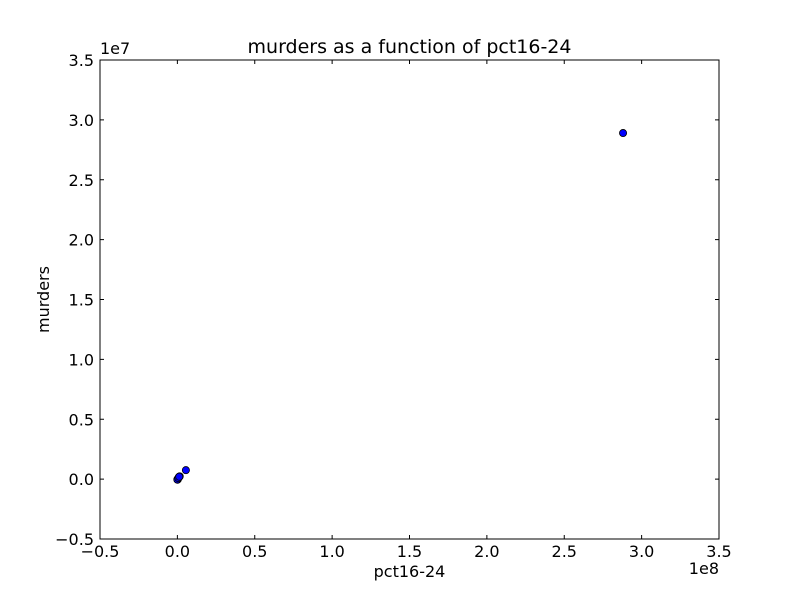 The width and height of the screenshot is (800, 605). I want to click on y-tick-label: 1.0, so click(81, 359).